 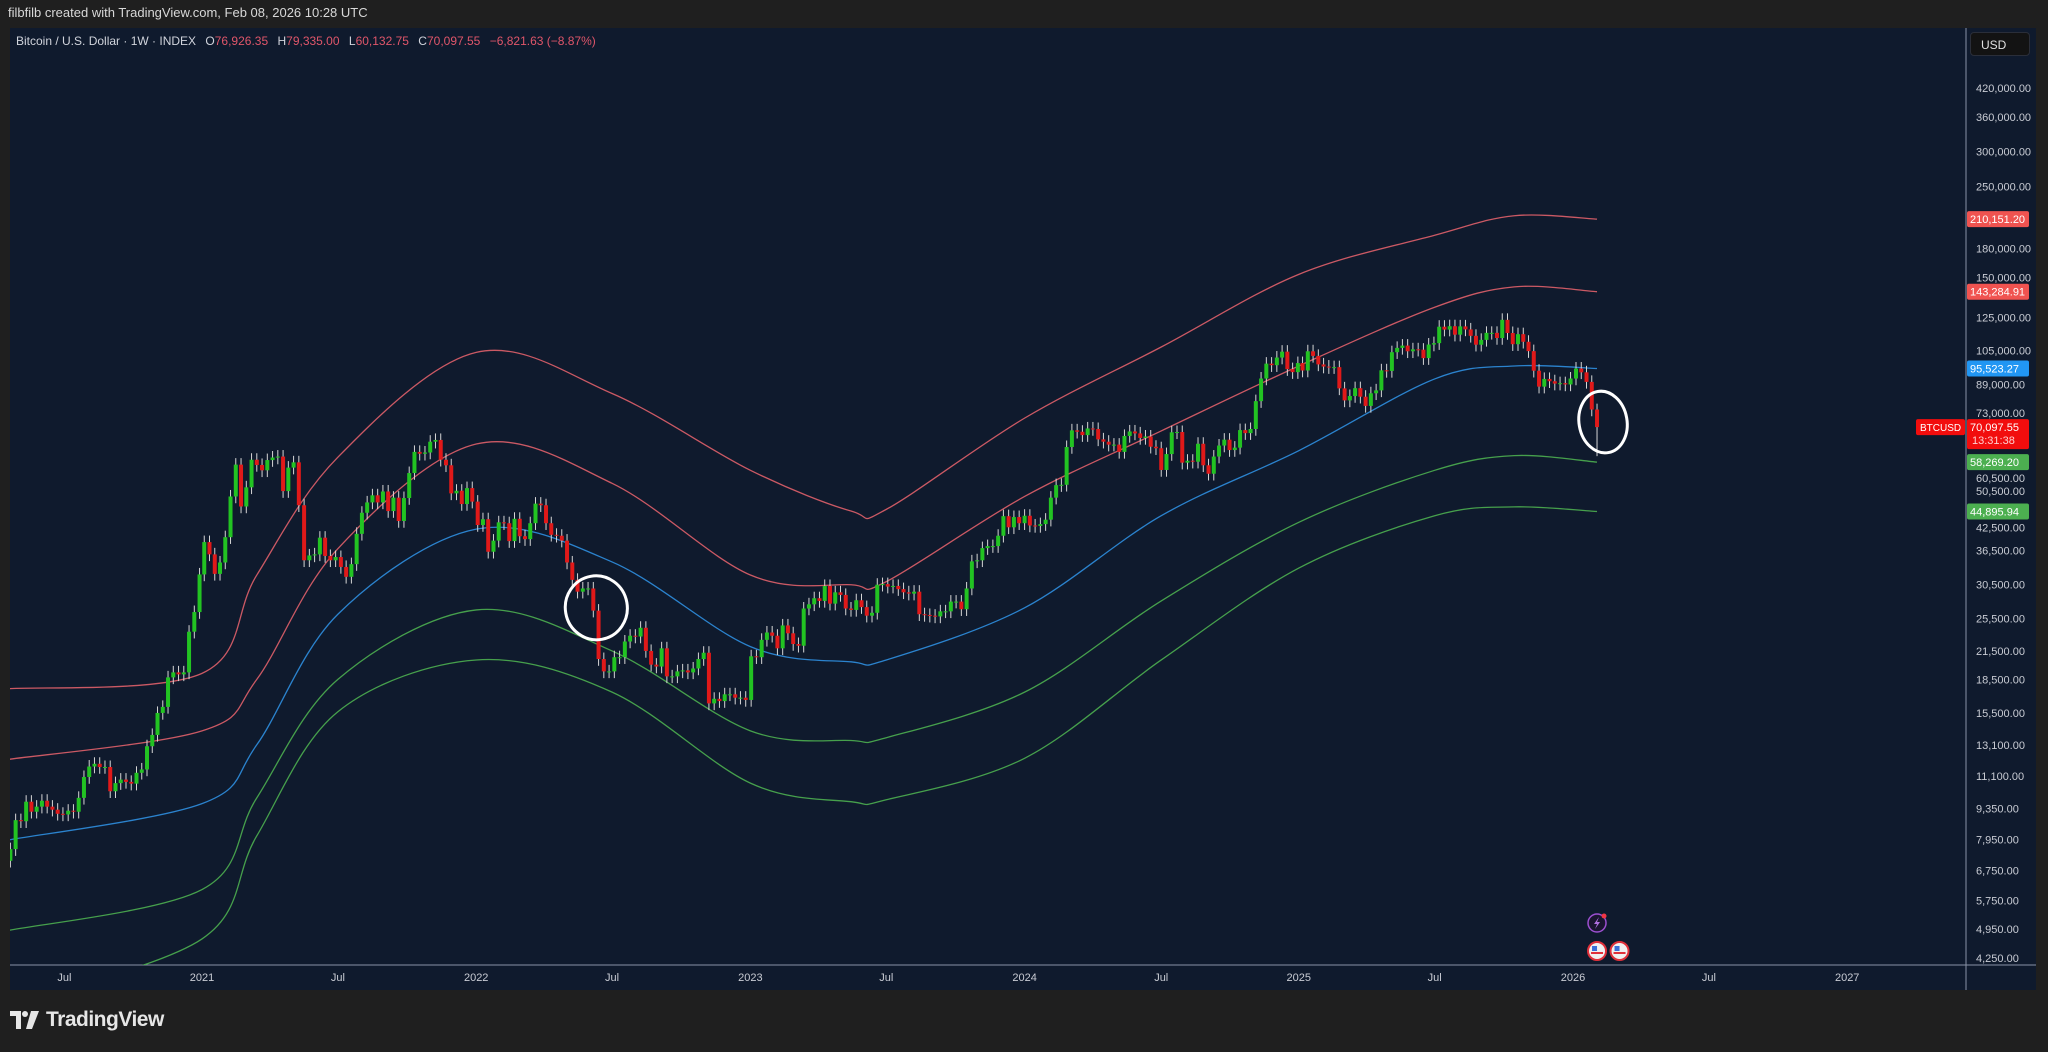 What do you see at coordinates (2000, 620) in the screenshot?
I see `price-tick-label: 25,500.00` at bounding box center [2000, 620].